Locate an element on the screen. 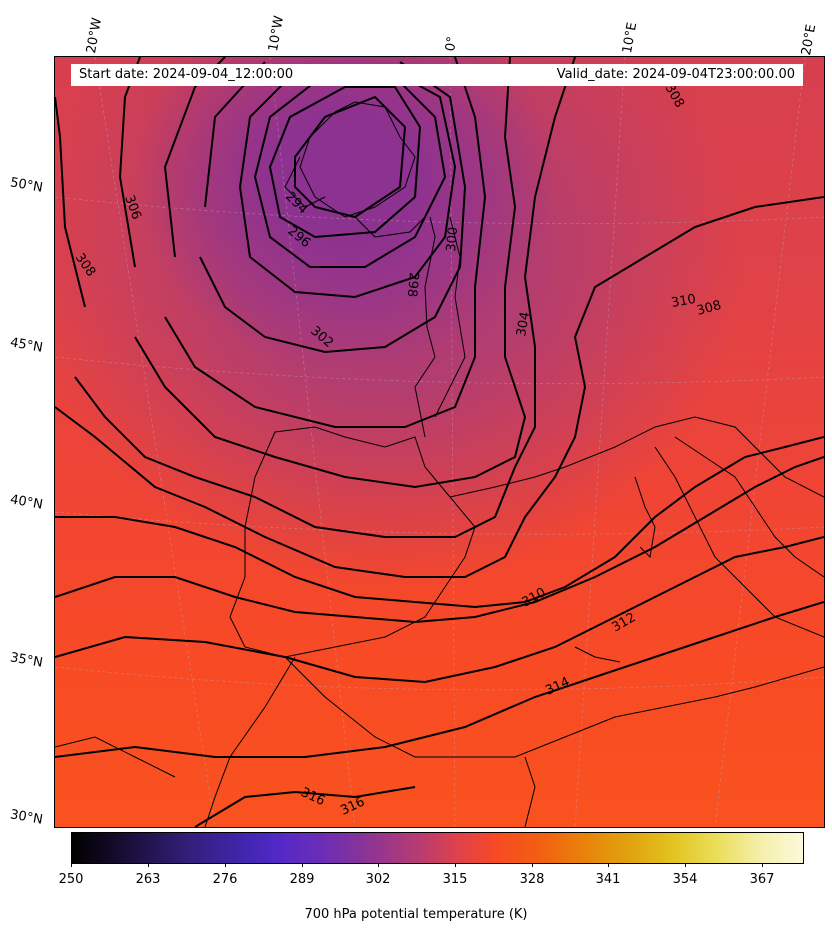 The height and width of the screenshot is (936, 832). colorbar-tick-label: 315 is located at coordinates (455, 879).